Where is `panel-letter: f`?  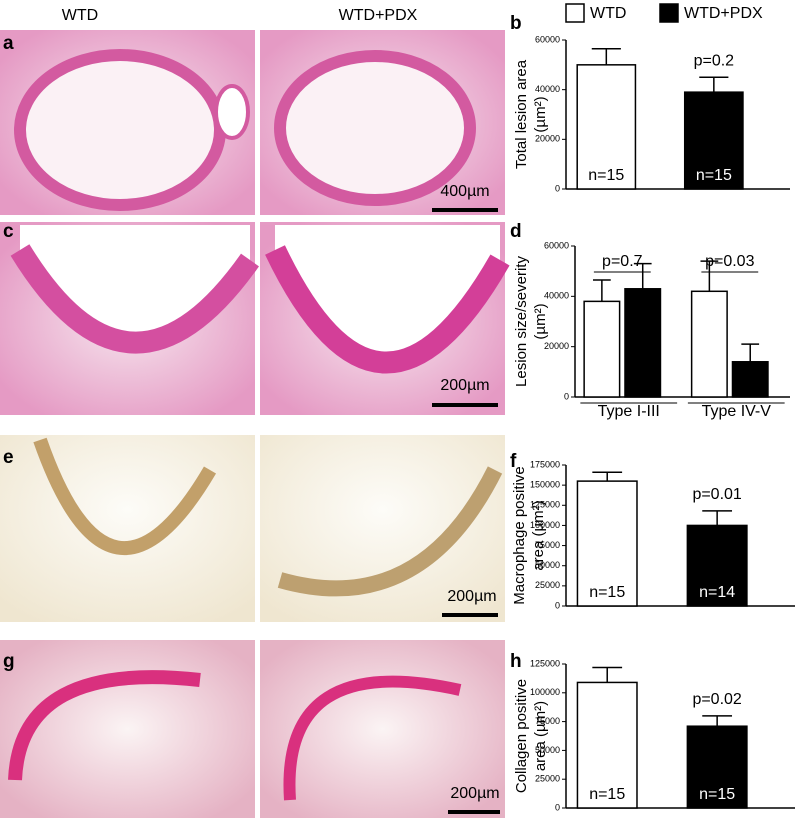
panel-letter: f is located at coordinates (513, 461).